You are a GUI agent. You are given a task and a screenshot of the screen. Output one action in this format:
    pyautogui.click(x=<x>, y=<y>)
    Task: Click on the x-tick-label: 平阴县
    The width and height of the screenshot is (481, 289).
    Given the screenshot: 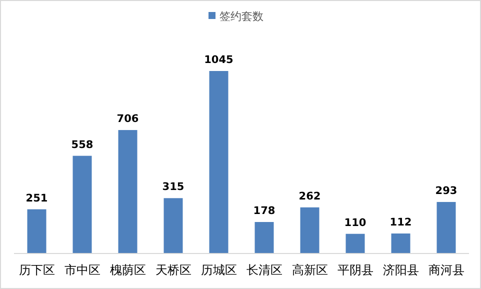 What is the action you would take?
    pyautogui.click(x=355, y=270)
    